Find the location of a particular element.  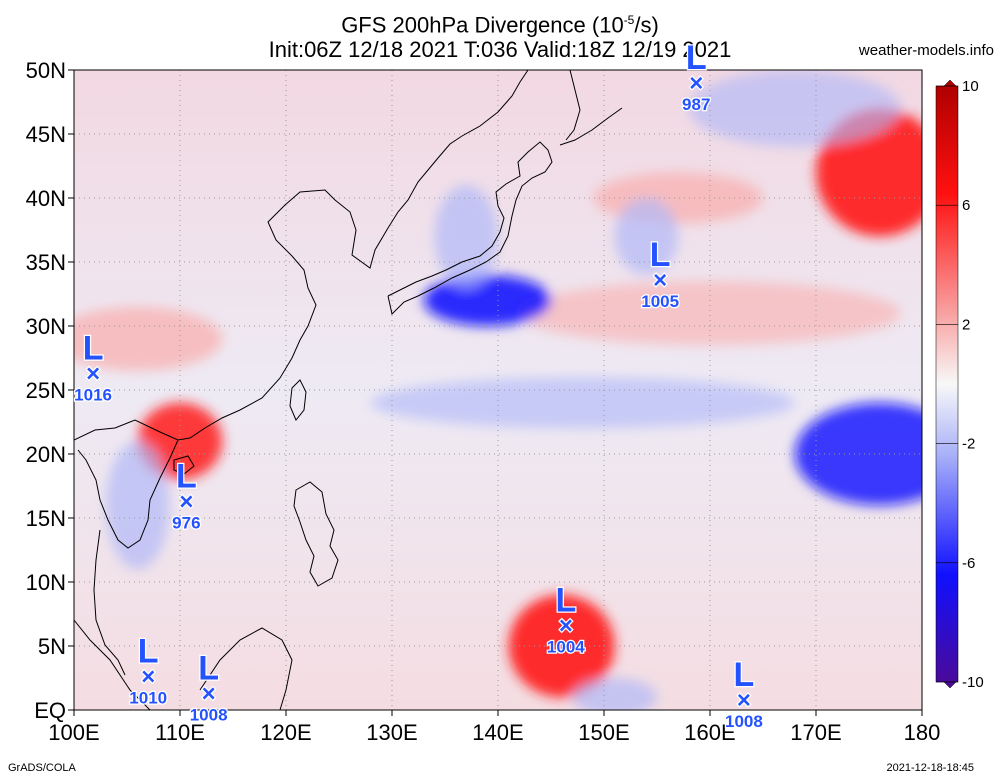

colorbar-ticks: 10 6 2 -2 -6 -10 is located at coordinates (960, 384).